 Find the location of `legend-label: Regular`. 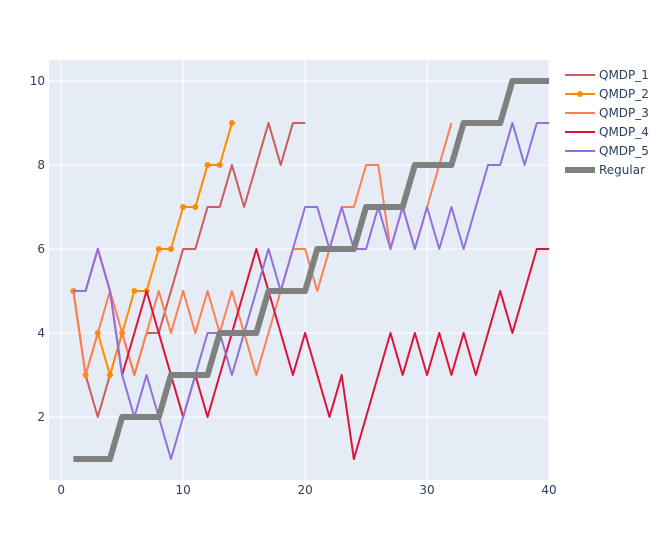

legend-label: Regular is located at coordinates (622, 170).